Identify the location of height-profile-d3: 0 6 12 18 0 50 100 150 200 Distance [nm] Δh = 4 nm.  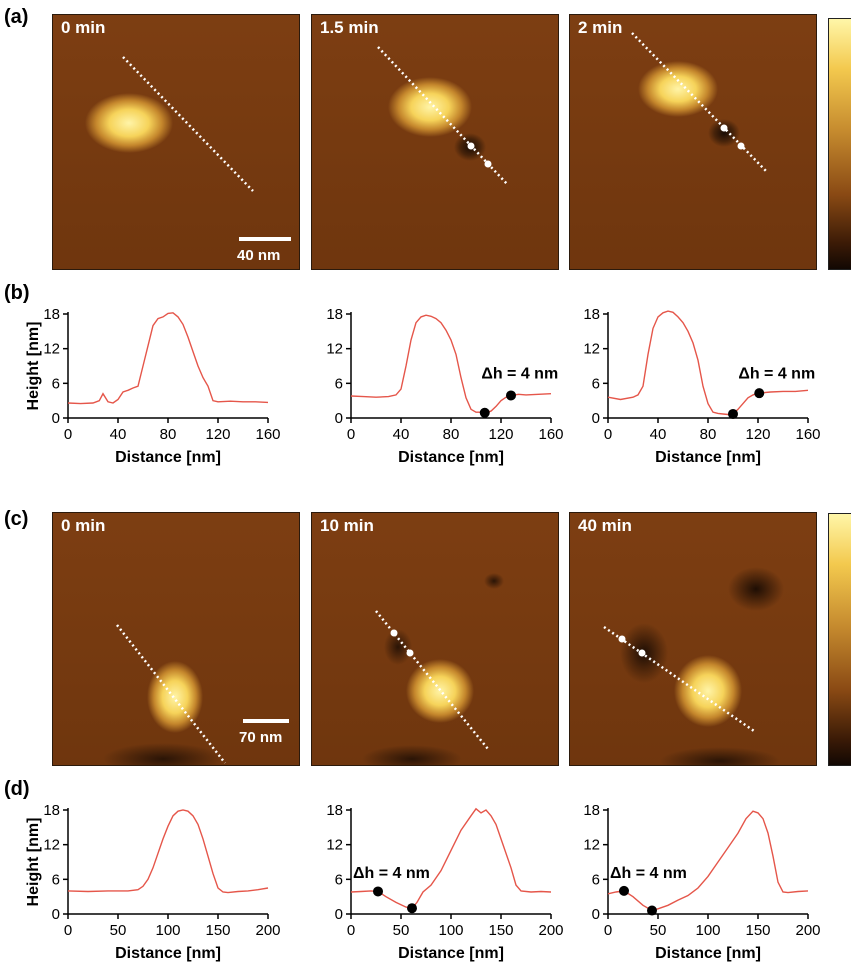
(701, 882).